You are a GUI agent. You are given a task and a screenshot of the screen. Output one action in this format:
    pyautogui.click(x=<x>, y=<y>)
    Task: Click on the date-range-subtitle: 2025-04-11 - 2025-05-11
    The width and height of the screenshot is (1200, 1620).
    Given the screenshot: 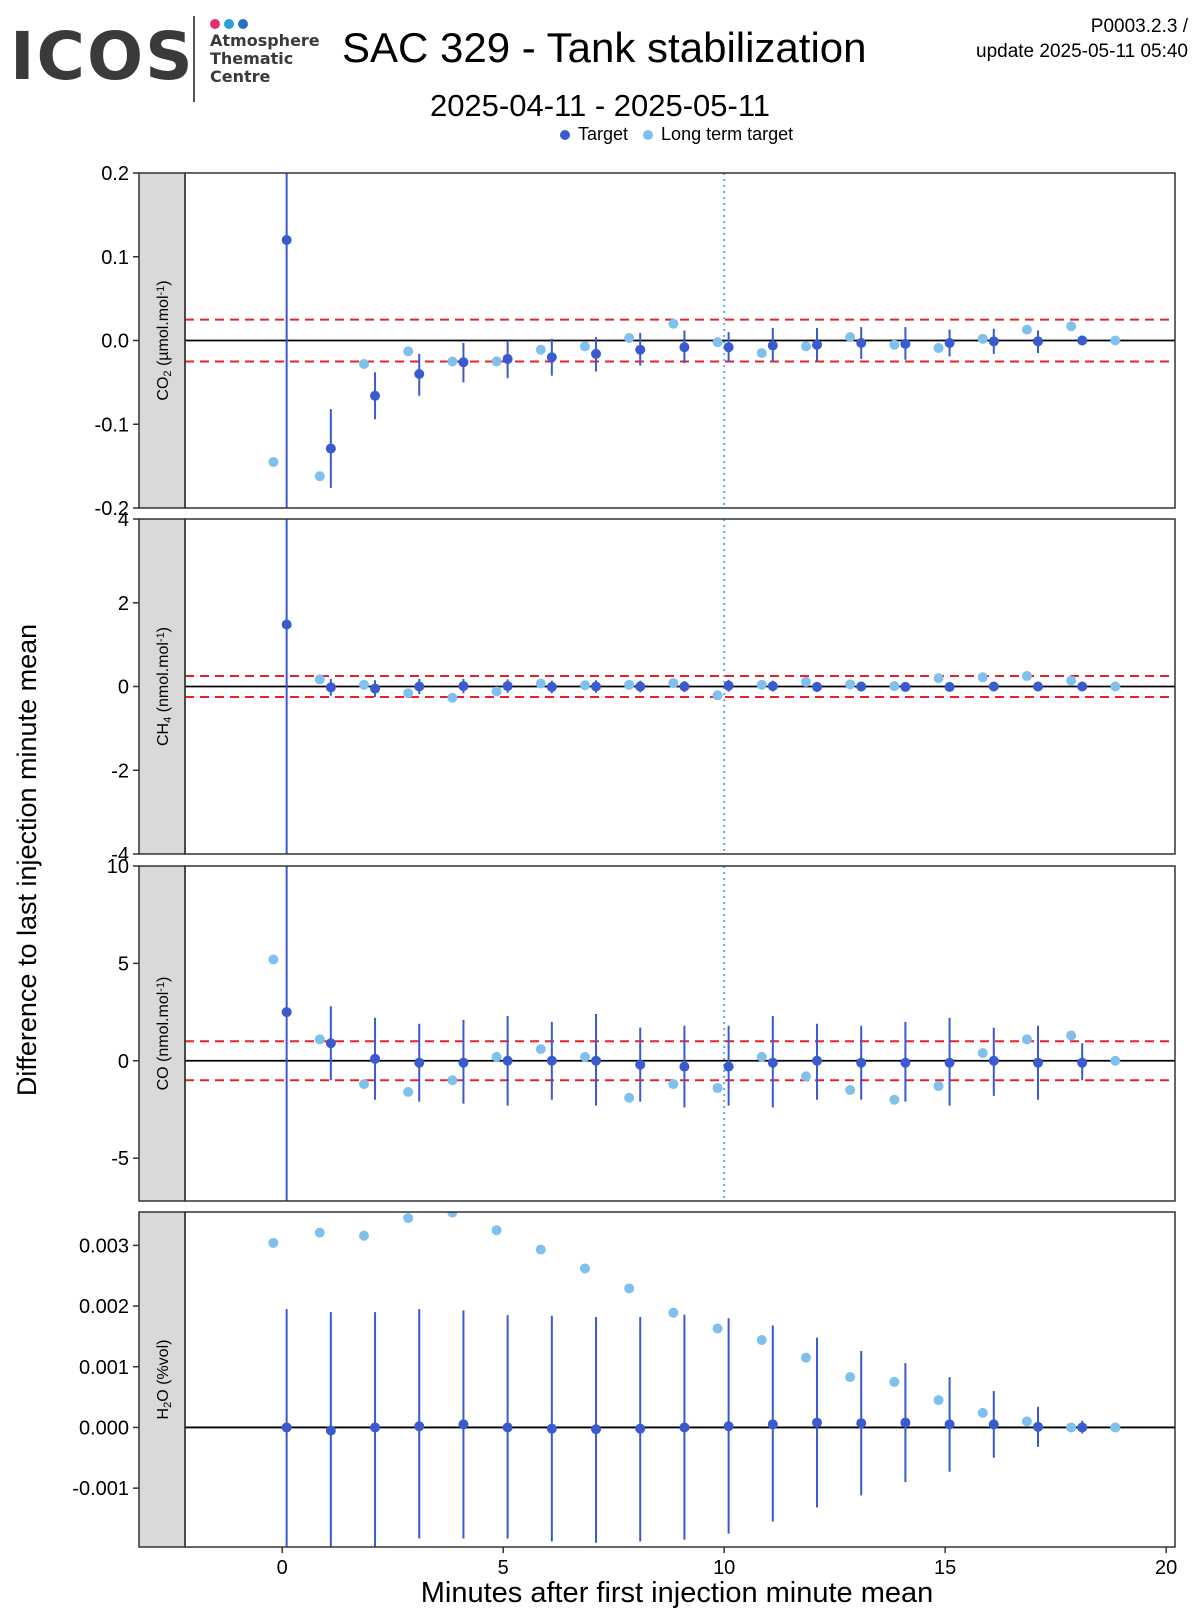 What is the action you would take?
    pyautogui.click(x=600, y=106)
    